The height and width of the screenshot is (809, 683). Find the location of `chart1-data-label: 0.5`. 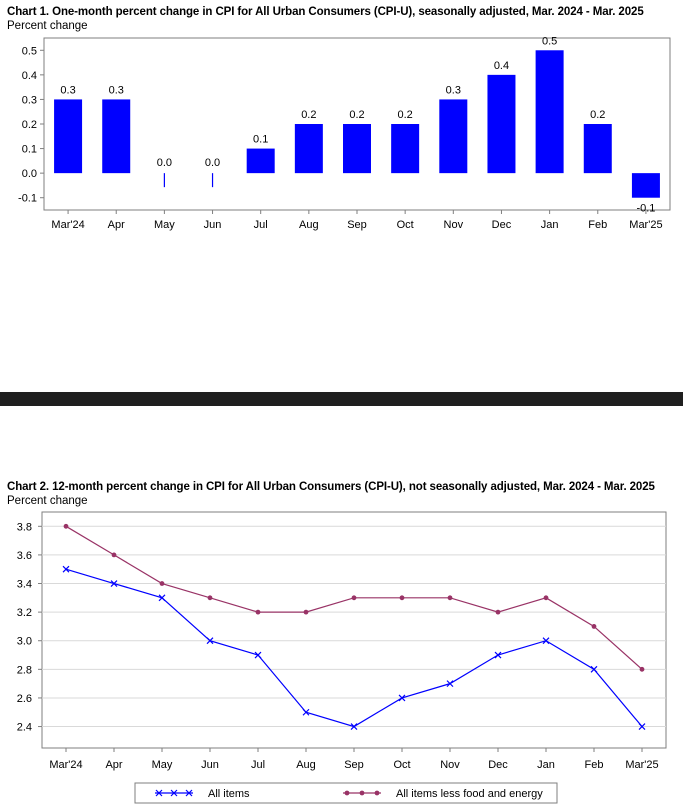

chart1-data-label: 0.5 is located at coordinates (549, 41).